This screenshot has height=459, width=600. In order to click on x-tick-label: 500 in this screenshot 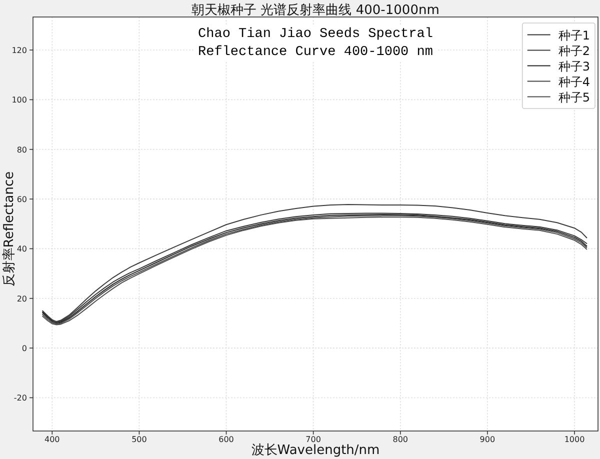, I will do `click(139, 439)`.